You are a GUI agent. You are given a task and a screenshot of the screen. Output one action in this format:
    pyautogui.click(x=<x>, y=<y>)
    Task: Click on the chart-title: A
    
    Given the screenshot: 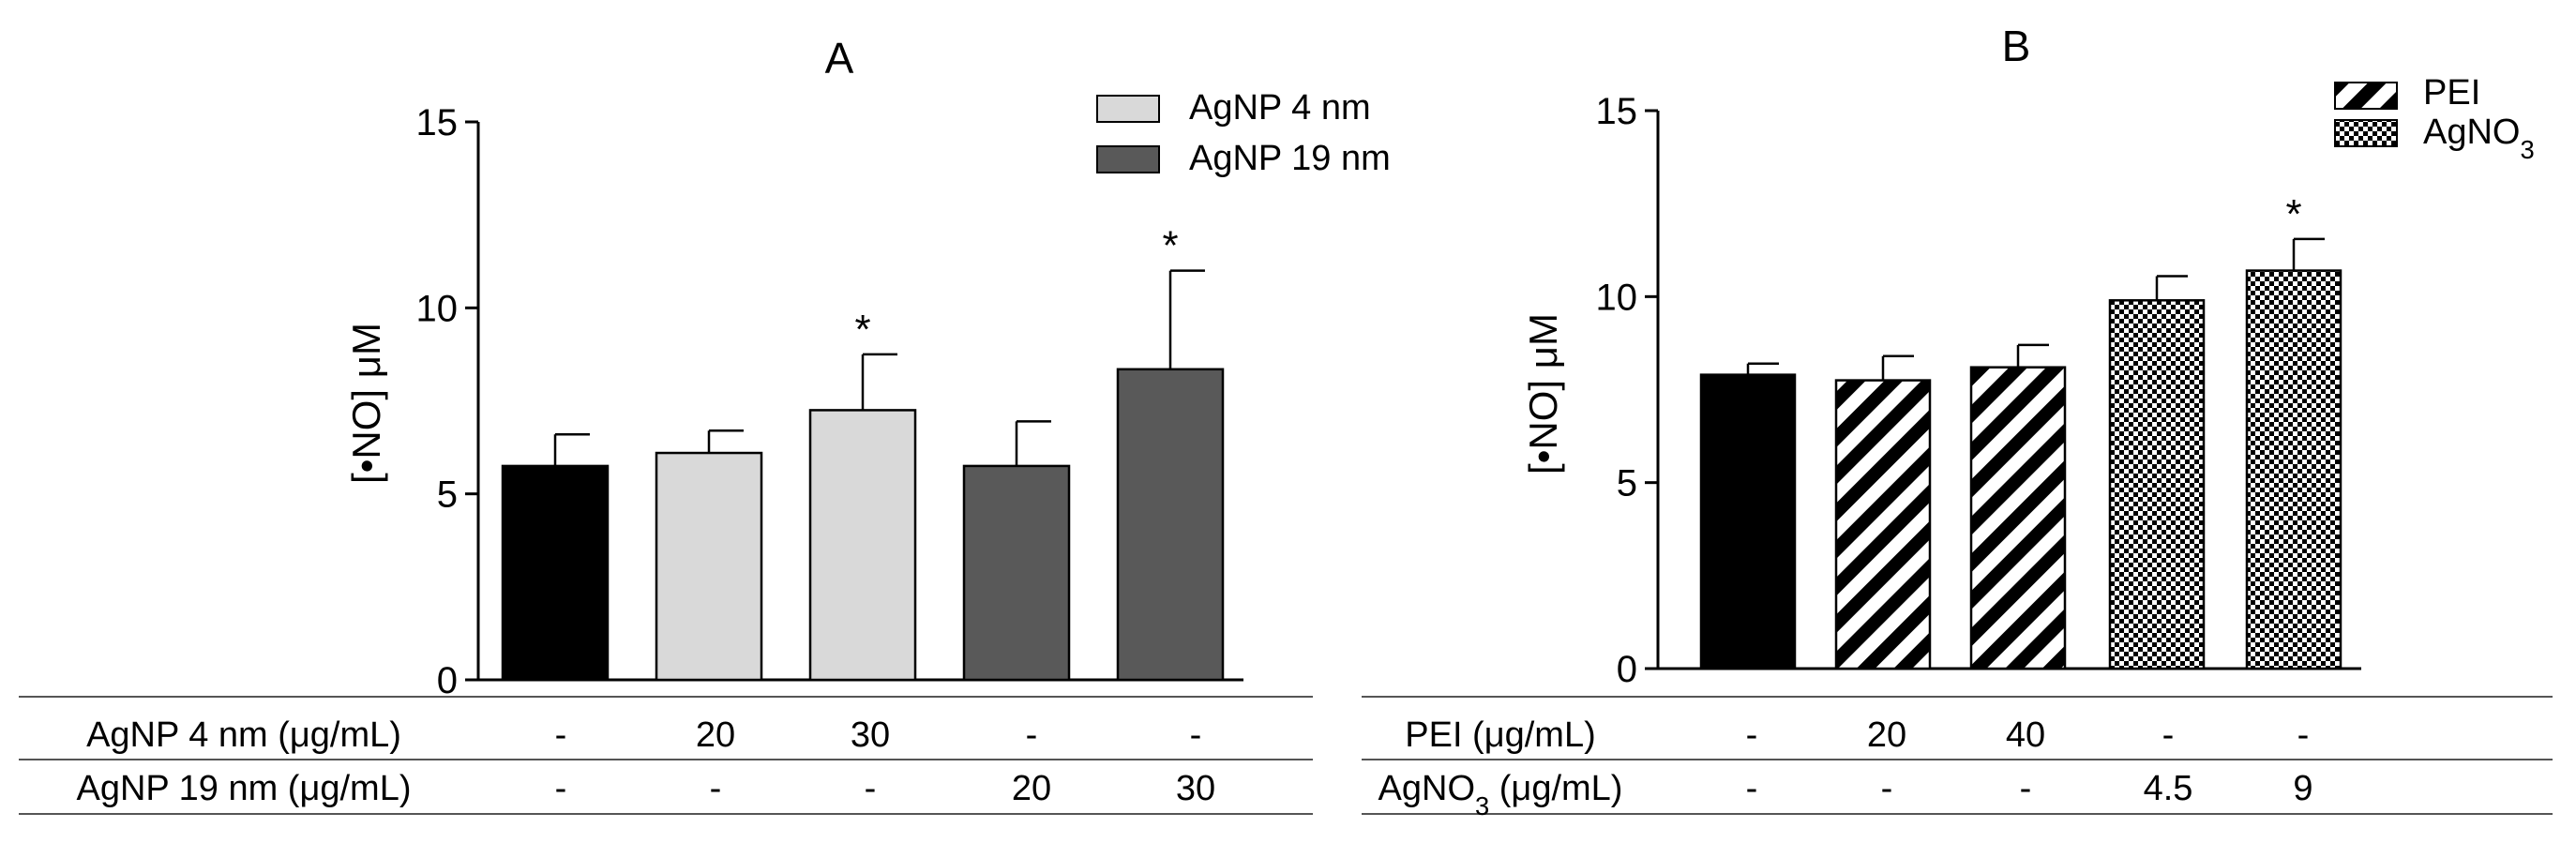 What is the action you would take?
    pyautogui.click(x=839, y=58)
    